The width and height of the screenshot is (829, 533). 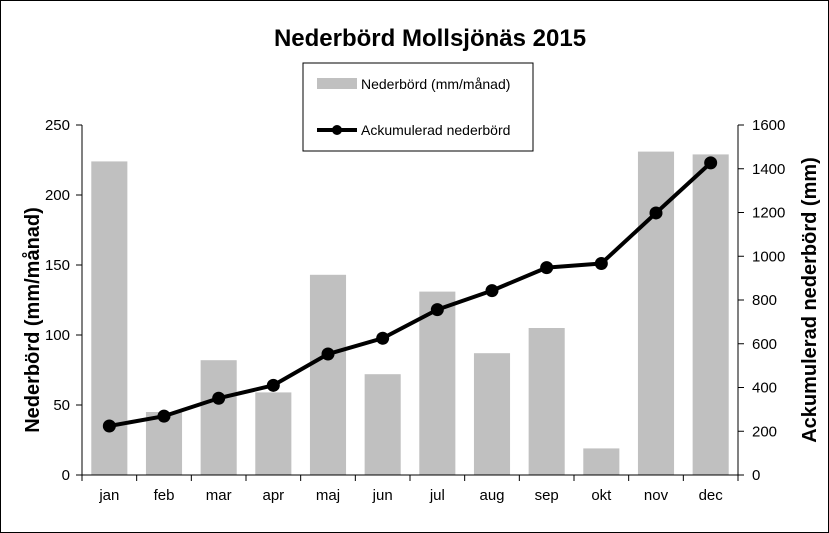 What do you see at coordinates (437, 383) in the screenshot?
I see `bar-jul` at bounding box center [437, 383].